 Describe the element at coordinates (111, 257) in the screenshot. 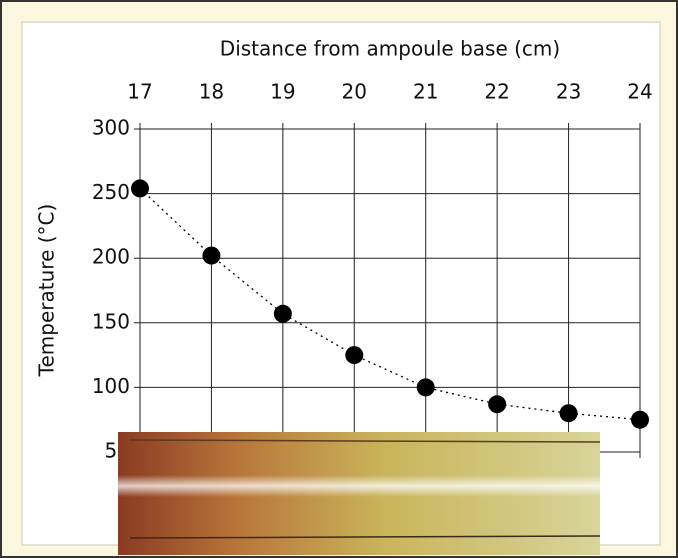

I see `y-tick-label: 200` at that location.